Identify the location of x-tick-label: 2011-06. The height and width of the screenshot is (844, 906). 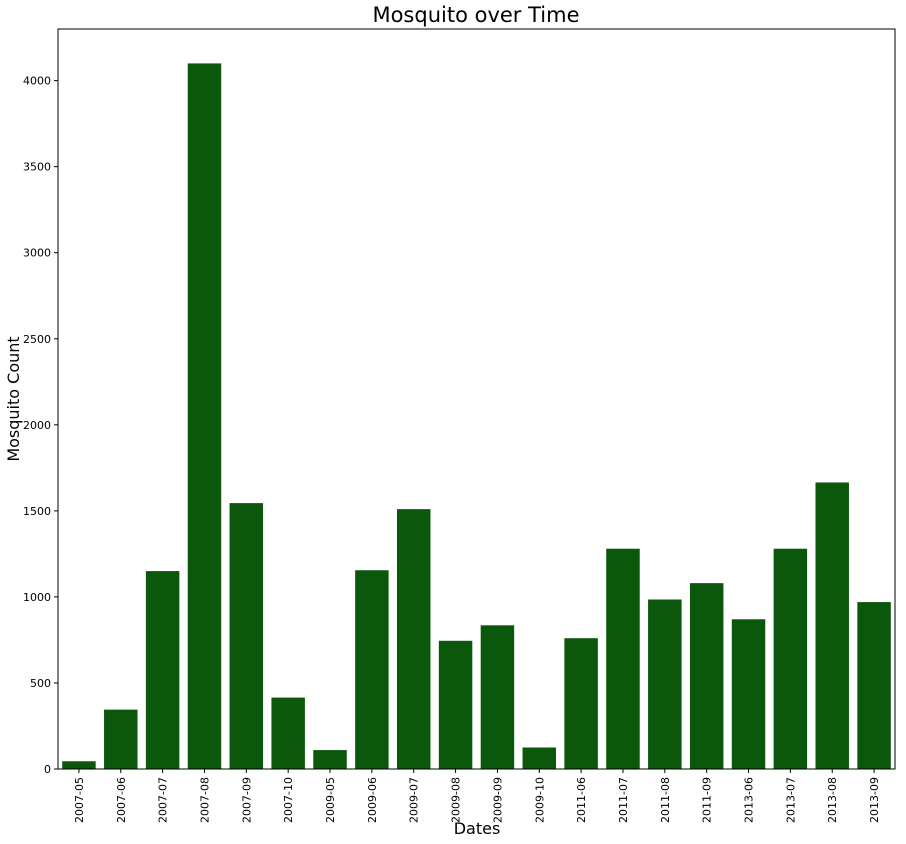
(581, 800).